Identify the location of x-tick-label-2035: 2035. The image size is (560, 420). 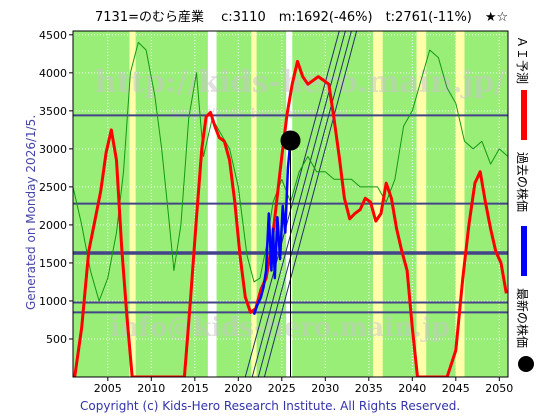
(369, 388).